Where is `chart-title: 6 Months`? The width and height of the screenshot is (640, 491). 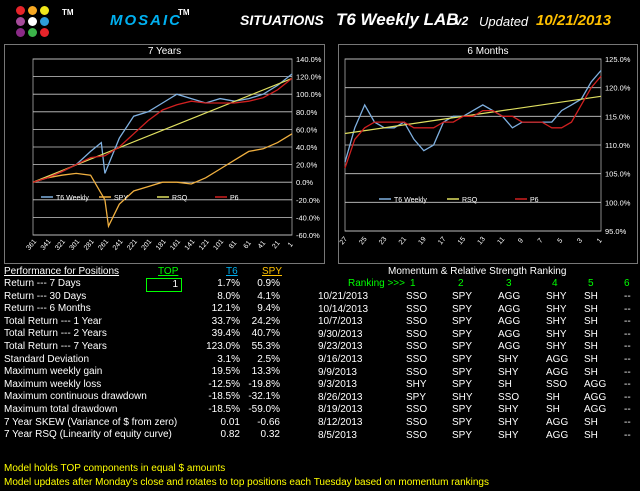
chart-title: 6 Months is located at coordinates (488, 51).